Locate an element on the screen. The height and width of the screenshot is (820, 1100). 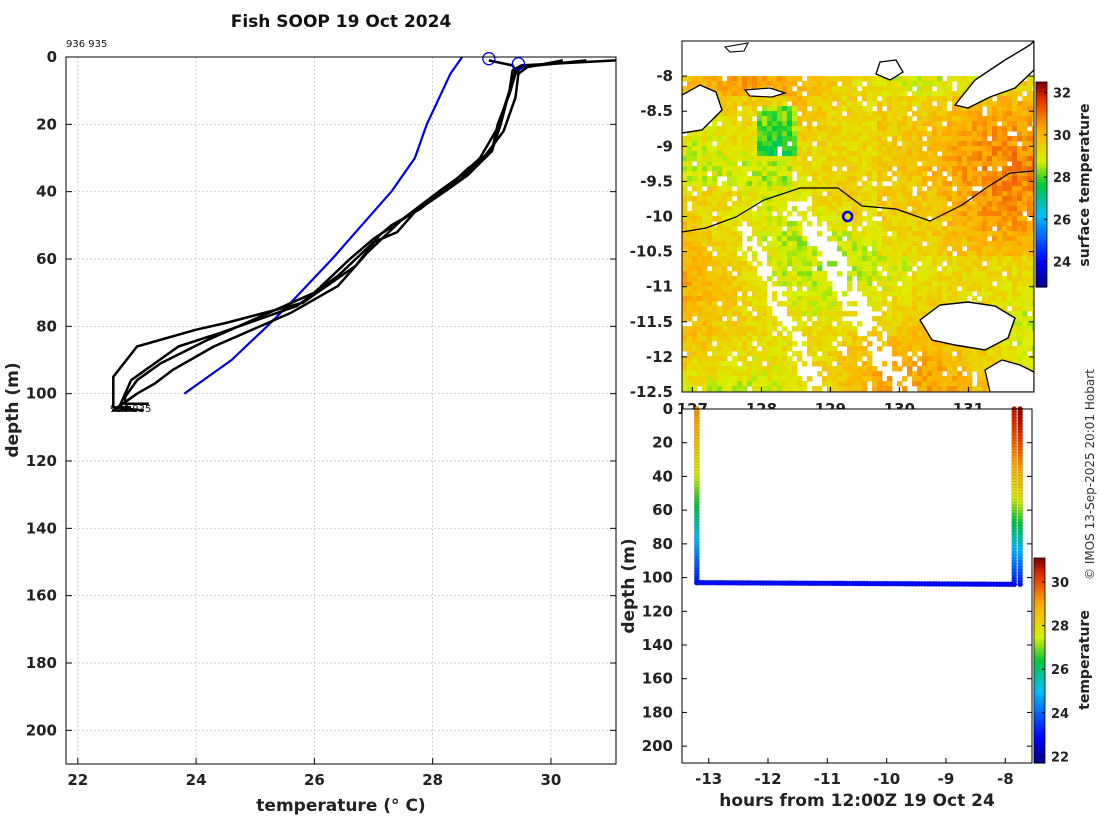
coastline-islet is located at coordinates (765, 92).